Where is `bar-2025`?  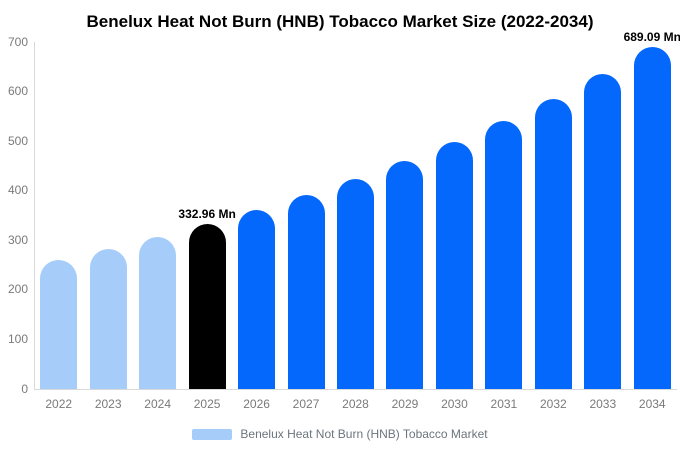 bar-2025 is located at coordinates (207, 306).